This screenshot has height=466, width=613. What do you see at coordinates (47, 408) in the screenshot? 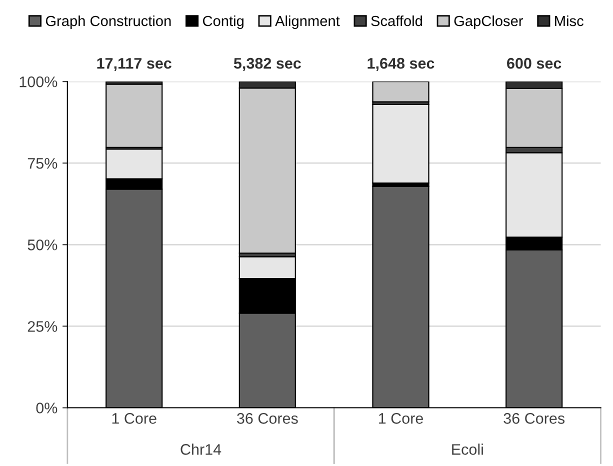
I see `y-tick-label: 0%` at bounding box center [47, 408].